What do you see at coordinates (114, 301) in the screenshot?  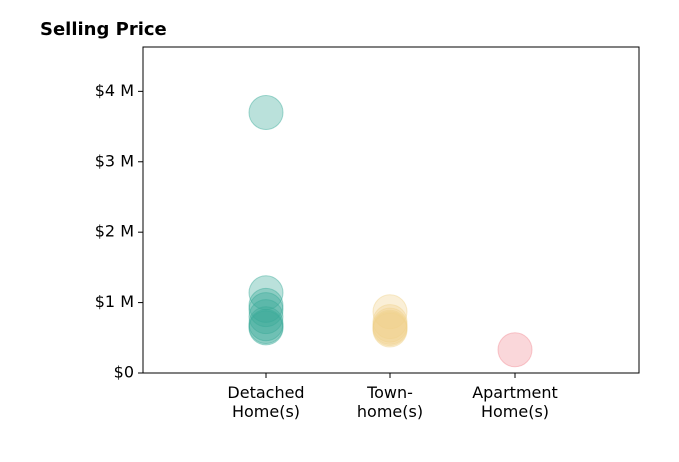 I see `y-tick-label: $1 M` at bounding box center [114, 301].